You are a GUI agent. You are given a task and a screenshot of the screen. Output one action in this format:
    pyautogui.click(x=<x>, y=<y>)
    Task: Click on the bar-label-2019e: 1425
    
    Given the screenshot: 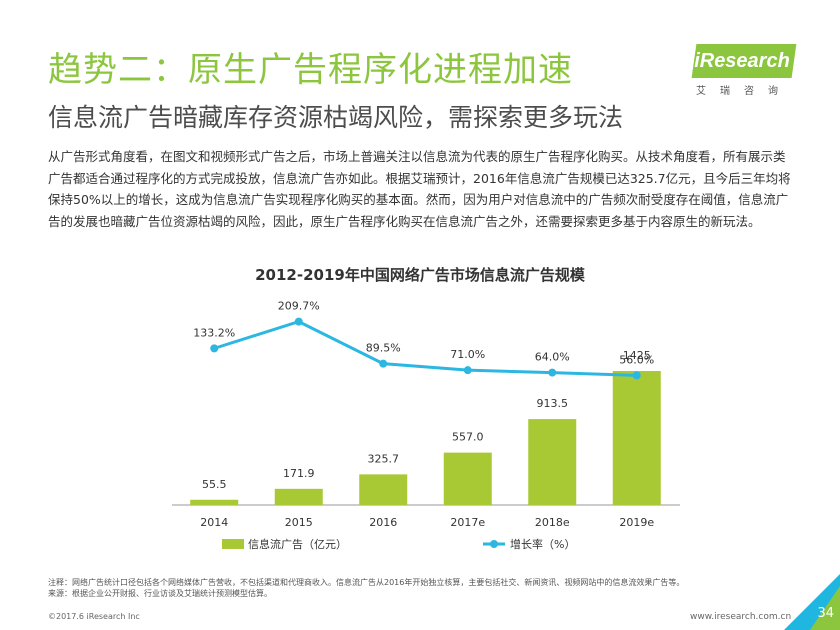 What is the action you would take?
    pyautogui.click(x=637, y=355)
    